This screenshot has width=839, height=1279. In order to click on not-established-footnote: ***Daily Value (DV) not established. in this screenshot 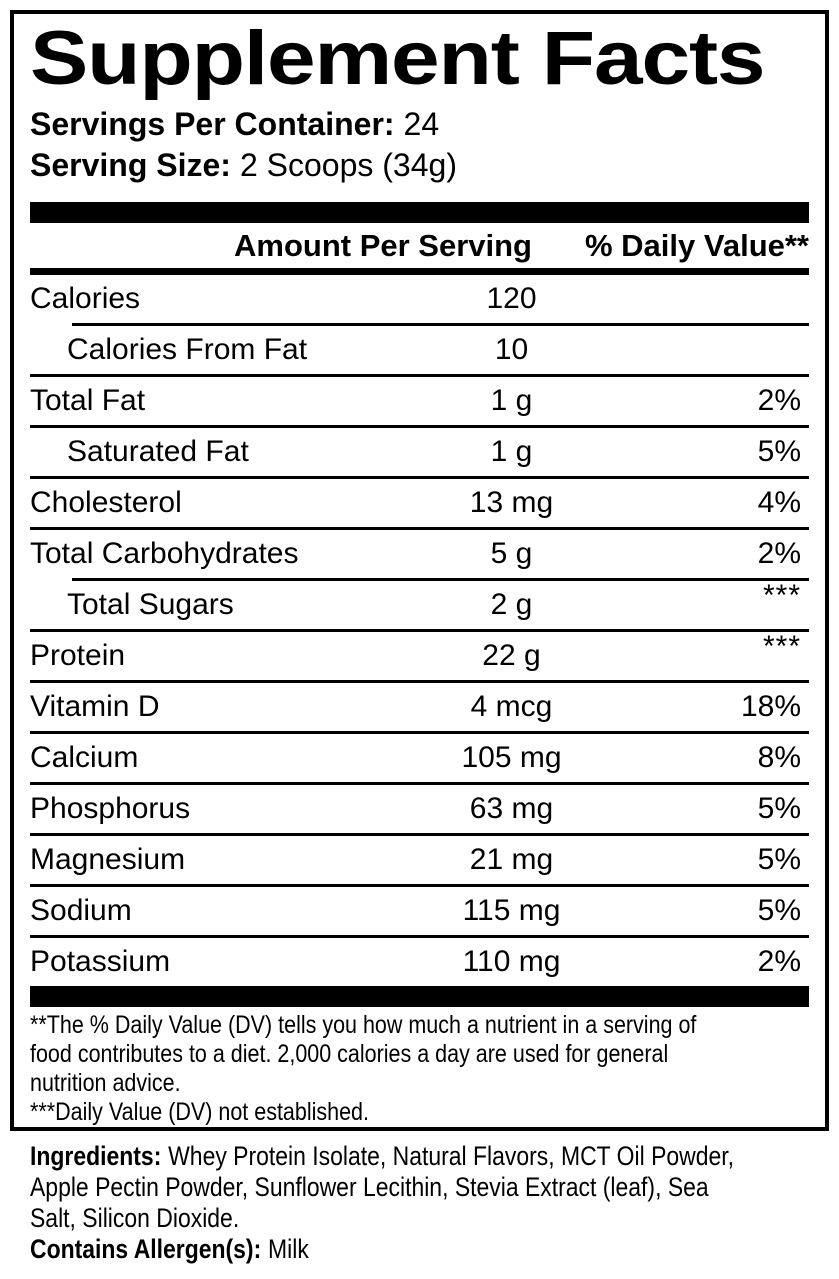, I will do `click(200, 1112)`.